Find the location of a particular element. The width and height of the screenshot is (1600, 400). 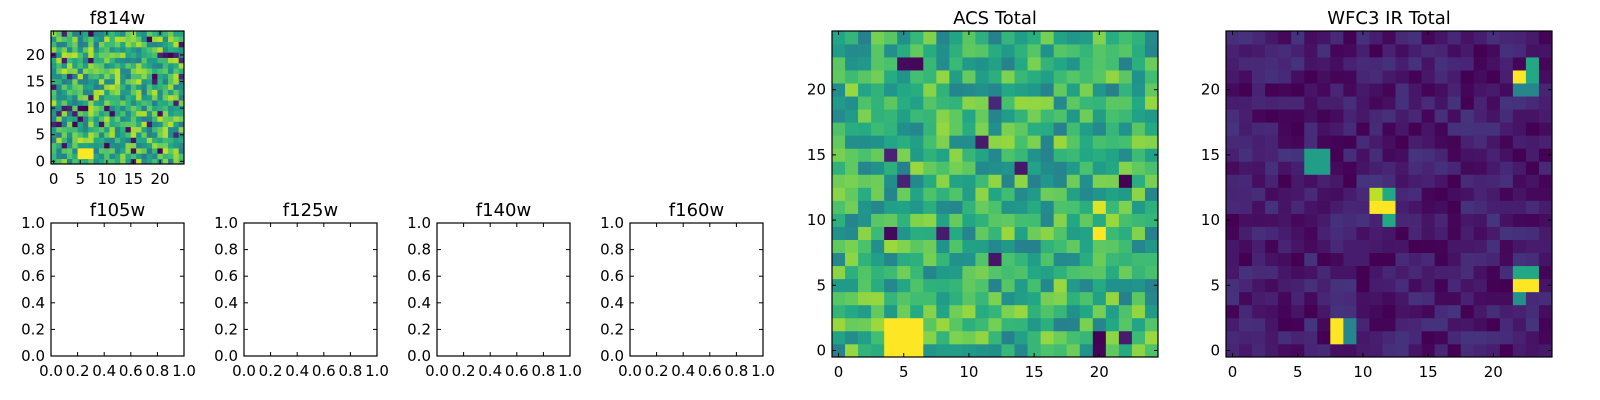

x-tick-label: 0.6 is located at coordinates (131, 371).